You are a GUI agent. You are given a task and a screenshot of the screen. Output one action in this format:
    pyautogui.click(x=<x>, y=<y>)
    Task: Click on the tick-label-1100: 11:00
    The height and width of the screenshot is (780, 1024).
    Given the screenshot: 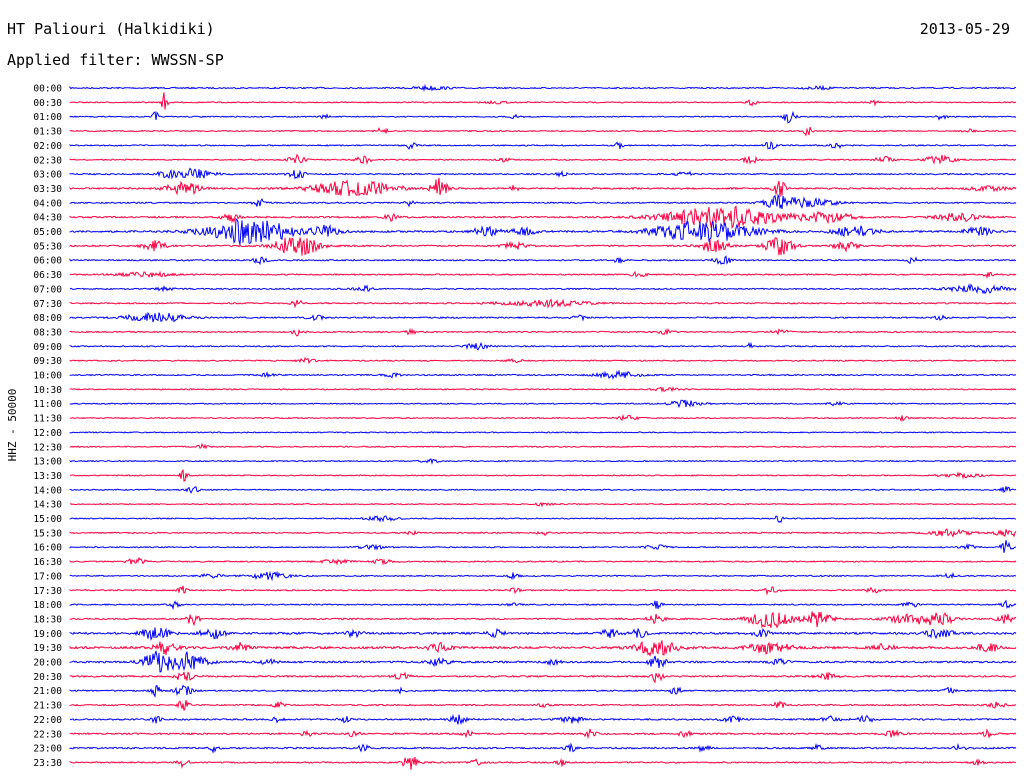 What is the action you would take?
    pyautogui.click(x=47, y=404)
    